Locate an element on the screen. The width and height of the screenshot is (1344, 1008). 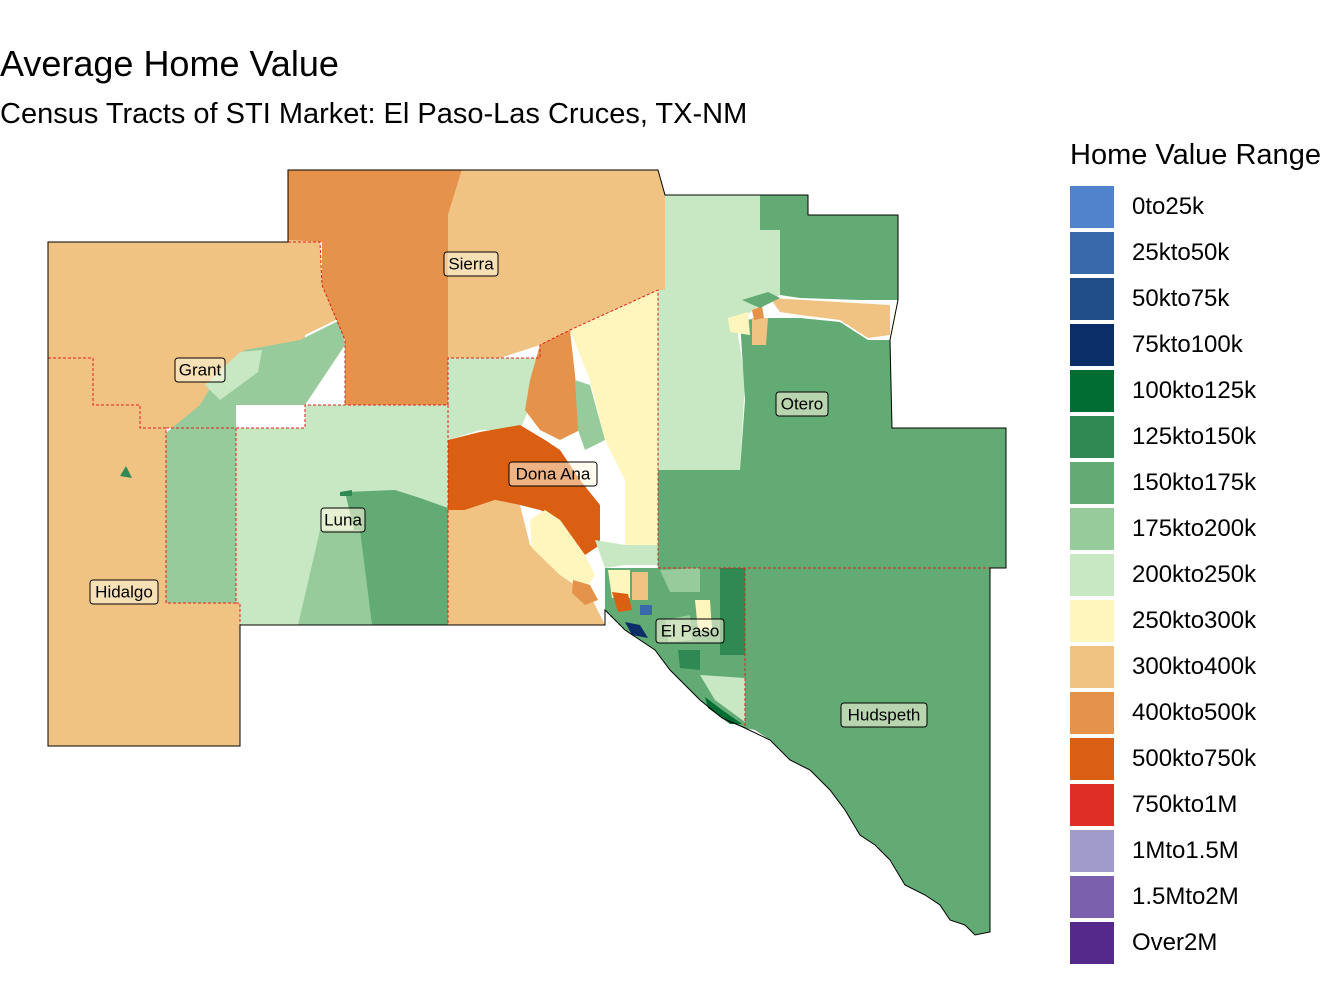
tract-luna-east is located at coordinates (396, 557).